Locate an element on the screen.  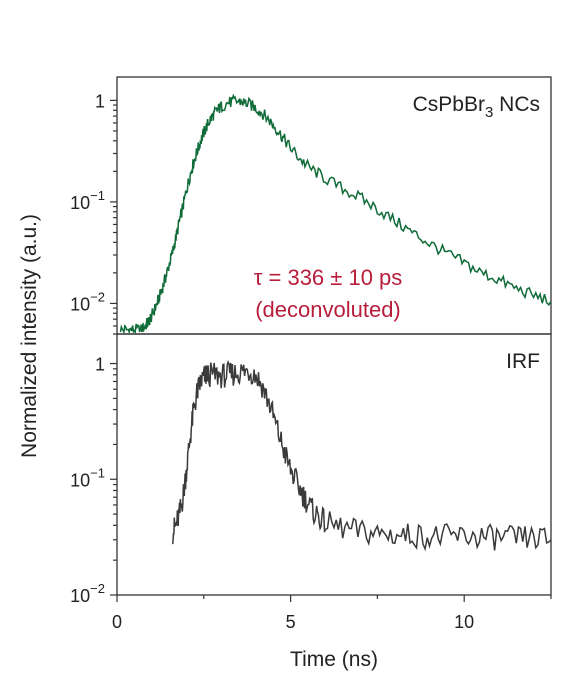
deconvoluted-annotation: (deconvoluted) is located at coordinates (328, 309).